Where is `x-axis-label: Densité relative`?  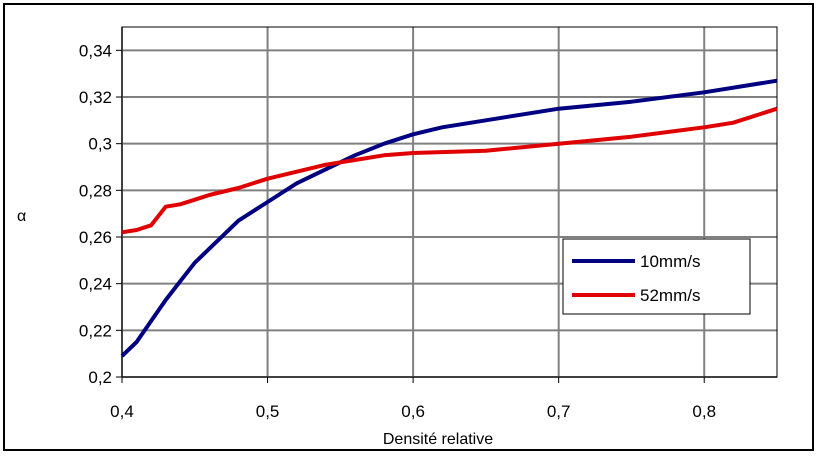 x-axis-label: Densité relative is located at coordinates (438, 439).